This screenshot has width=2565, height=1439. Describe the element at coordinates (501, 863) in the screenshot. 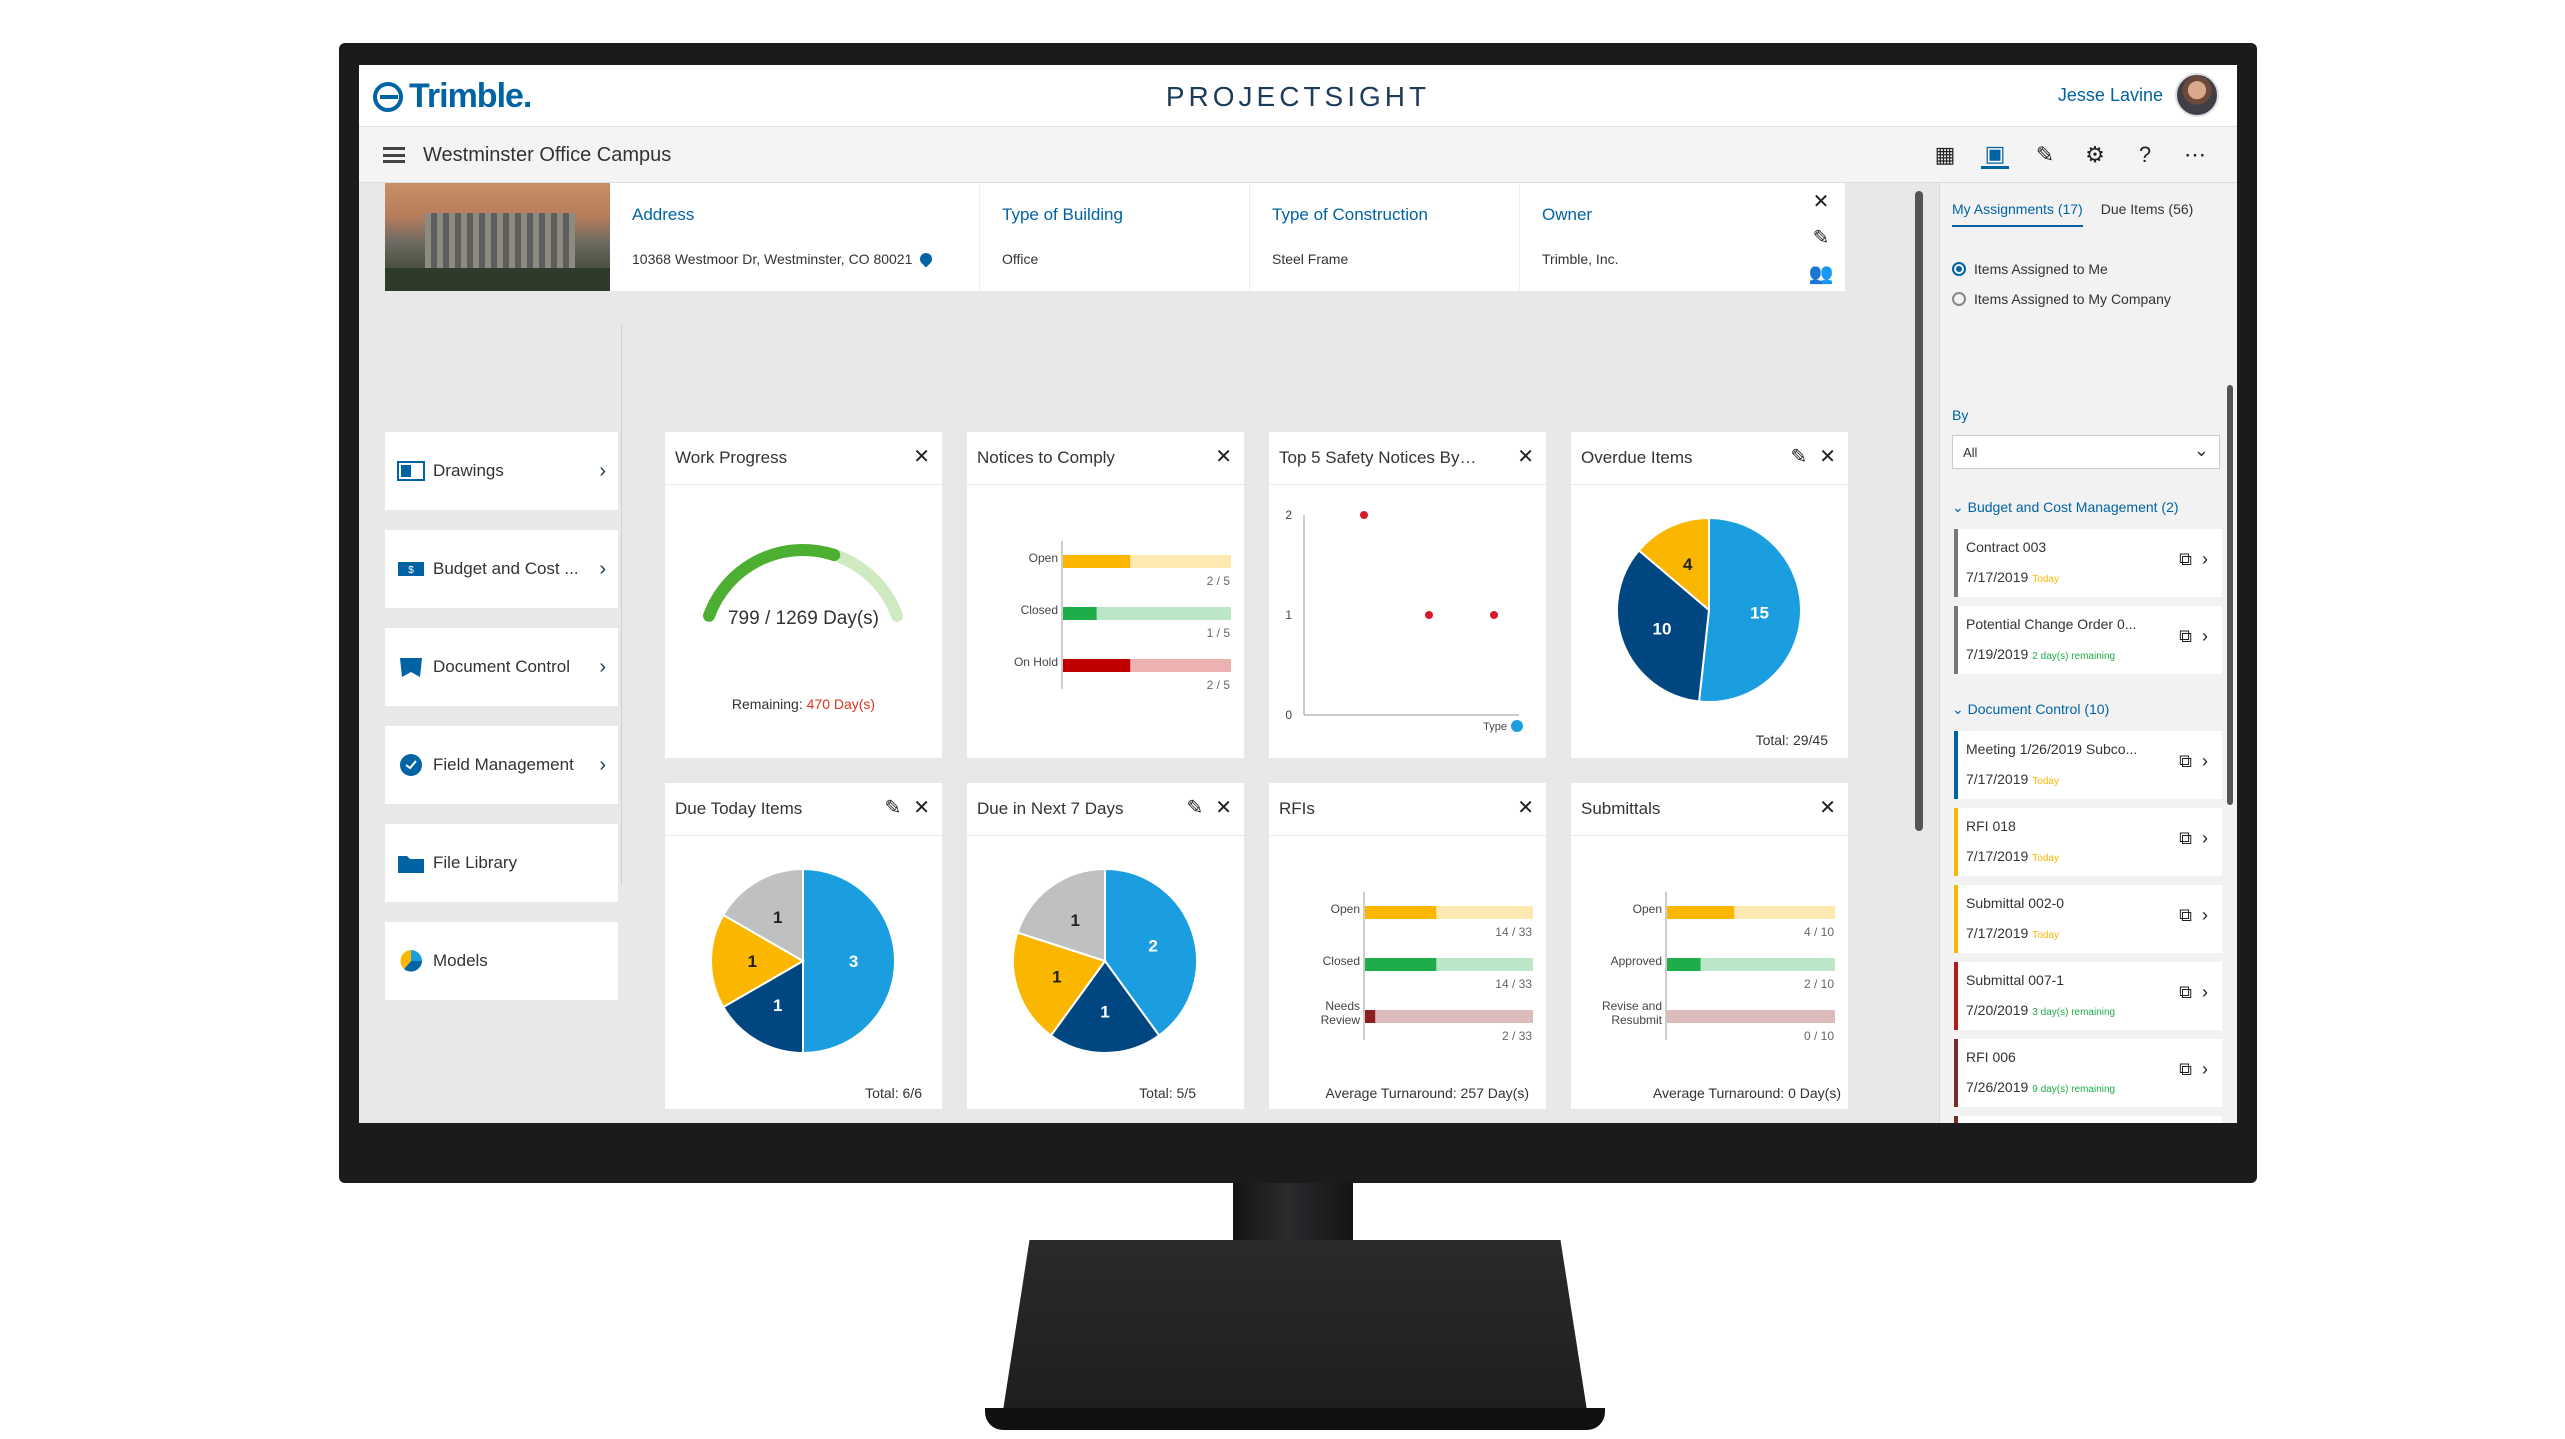

I see `nav-file-library: File Library` at that location.